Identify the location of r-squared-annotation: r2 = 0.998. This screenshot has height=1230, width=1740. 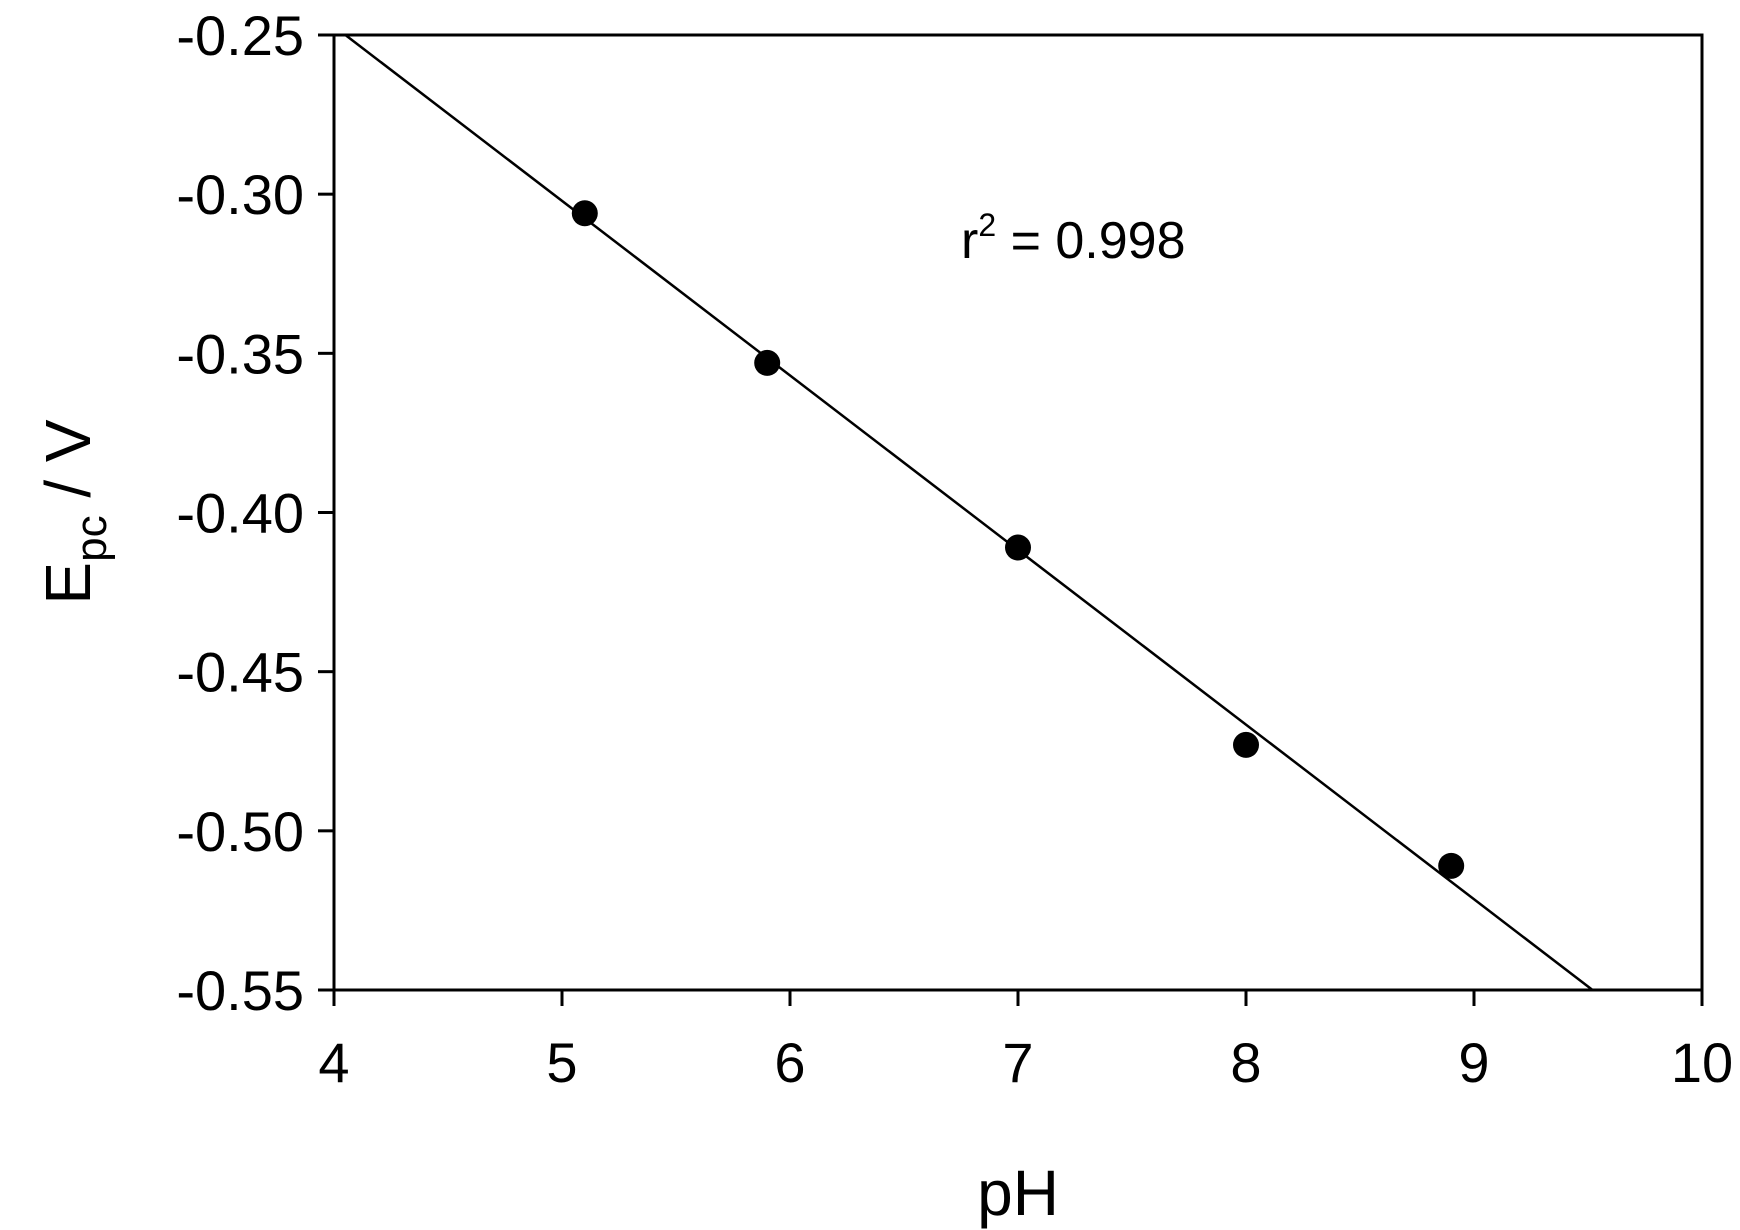
(1073, 238).